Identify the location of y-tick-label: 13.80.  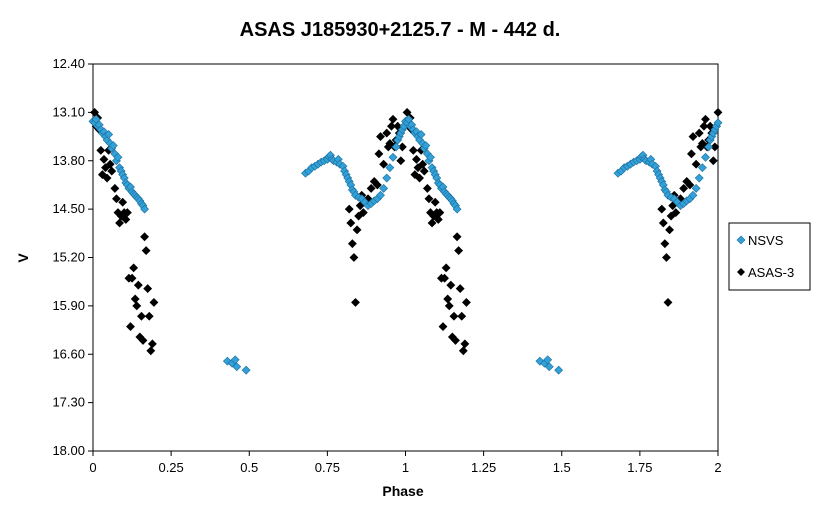
(68, 160).